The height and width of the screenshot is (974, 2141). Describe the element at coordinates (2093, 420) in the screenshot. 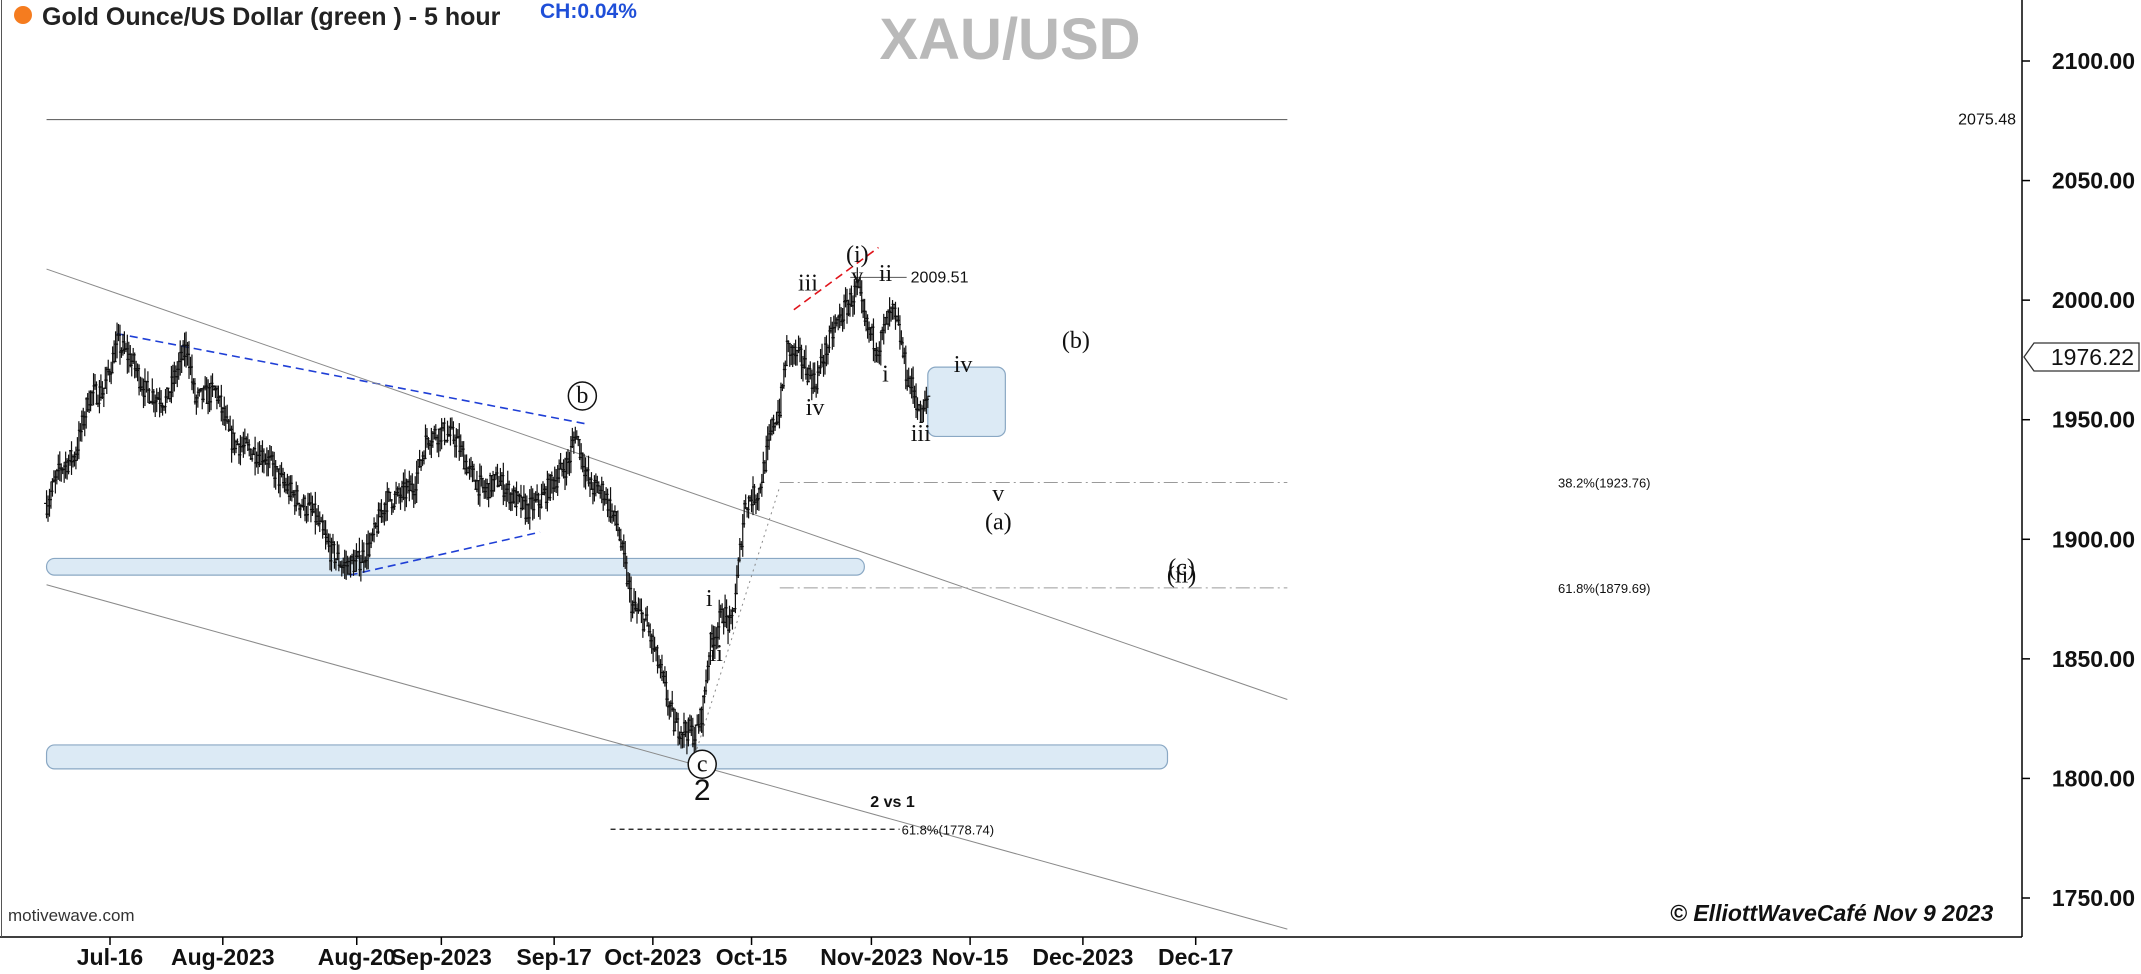

I see `y-tick-label: 1950.00` at that location.